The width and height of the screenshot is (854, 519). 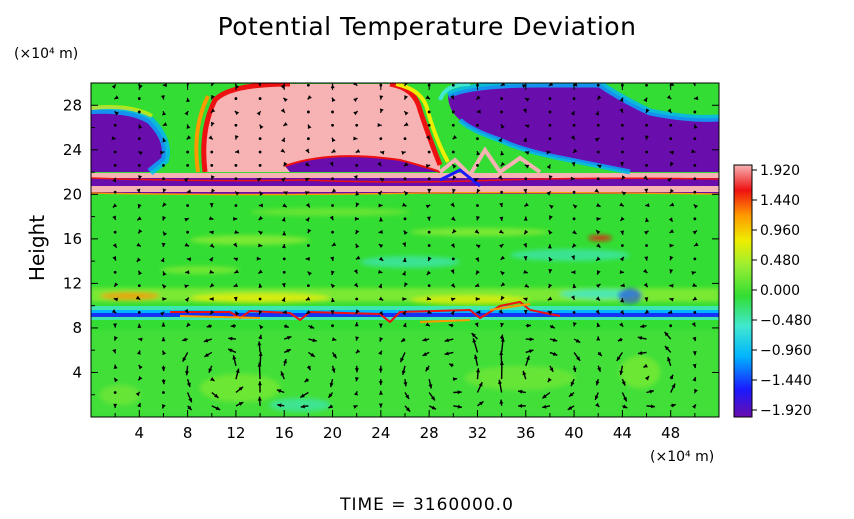 What do you see at coordinates (780, 291) in the screenshot?
I see `colorbar-tick-label: 0.000` at bounding box center [780, 291].